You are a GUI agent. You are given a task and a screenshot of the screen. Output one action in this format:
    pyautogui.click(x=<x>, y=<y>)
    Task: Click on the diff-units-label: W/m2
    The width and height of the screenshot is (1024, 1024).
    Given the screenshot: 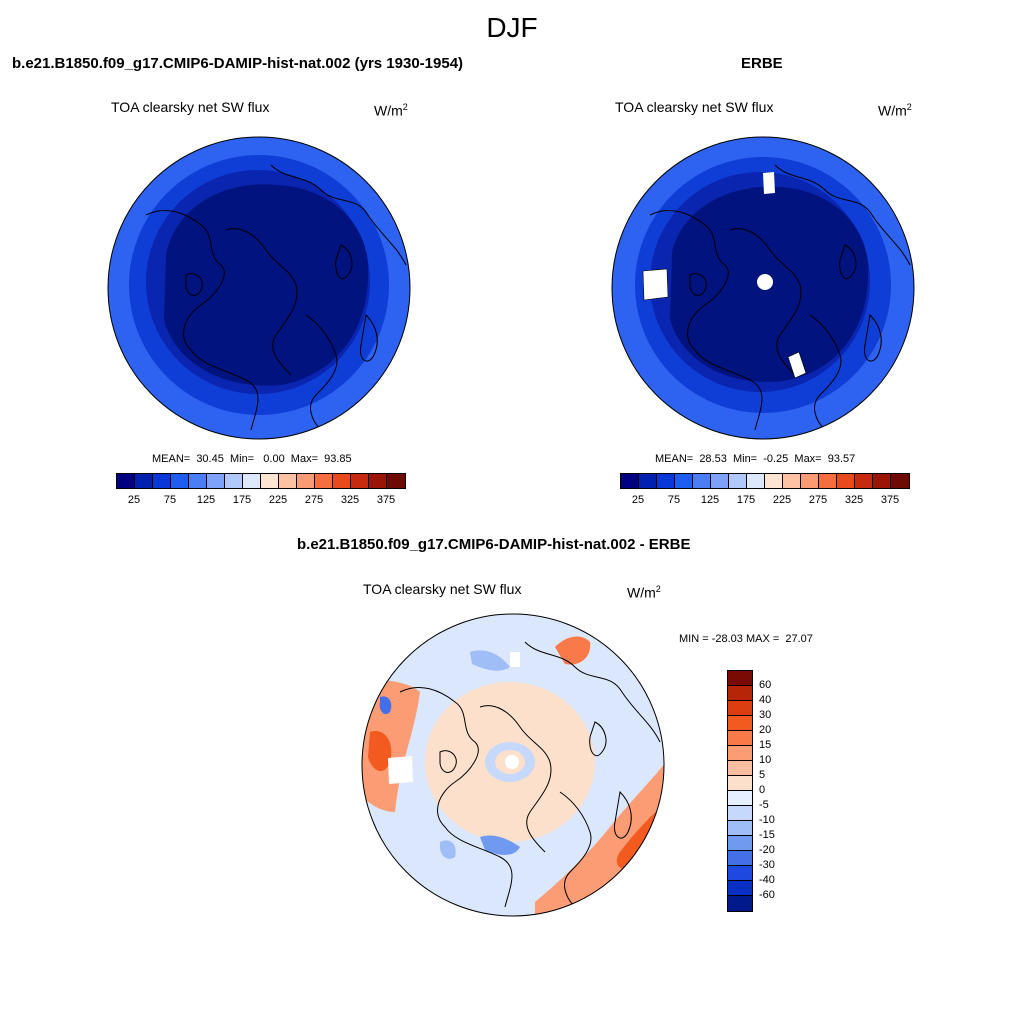 What is the action you would take?
    pyautogui.click(x=644, y=592)
    